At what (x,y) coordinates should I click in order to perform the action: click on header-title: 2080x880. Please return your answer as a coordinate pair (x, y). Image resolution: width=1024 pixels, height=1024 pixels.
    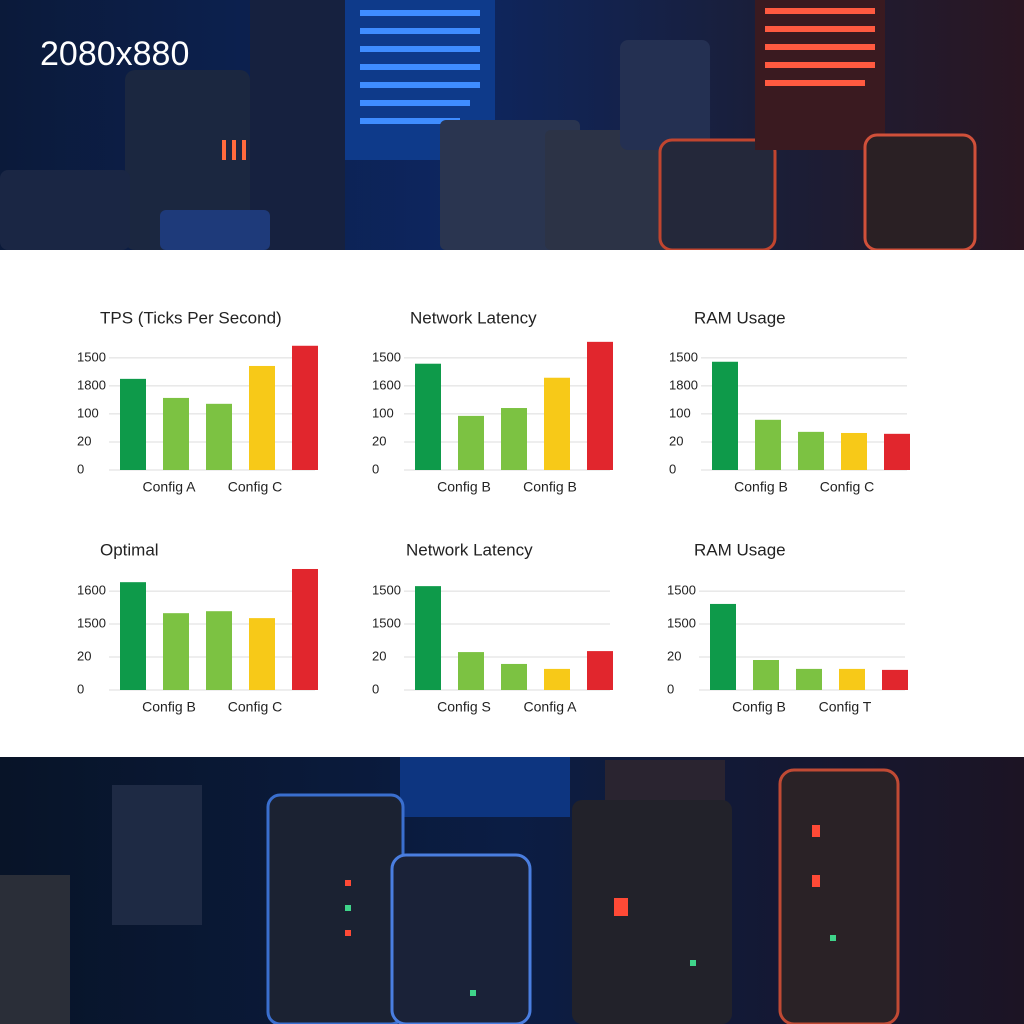
    Looking at the image, I should click on (114, 54).